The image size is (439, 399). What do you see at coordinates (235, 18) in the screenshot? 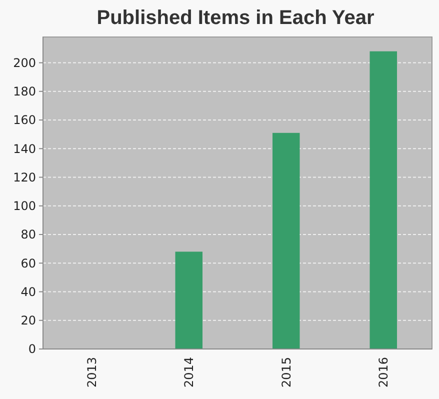
I see `chart-title: Published Items in Each Year` at bounding box center [235, 18].